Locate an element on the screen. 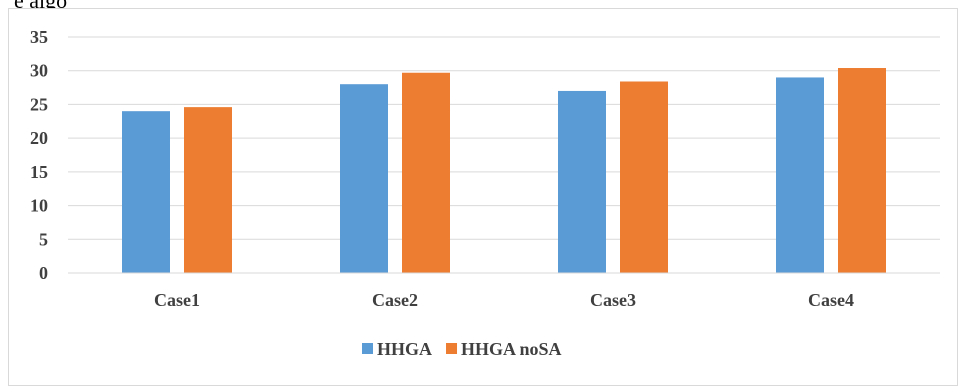  y-tick-label-15: 15 is located at coordinates (39, 172).